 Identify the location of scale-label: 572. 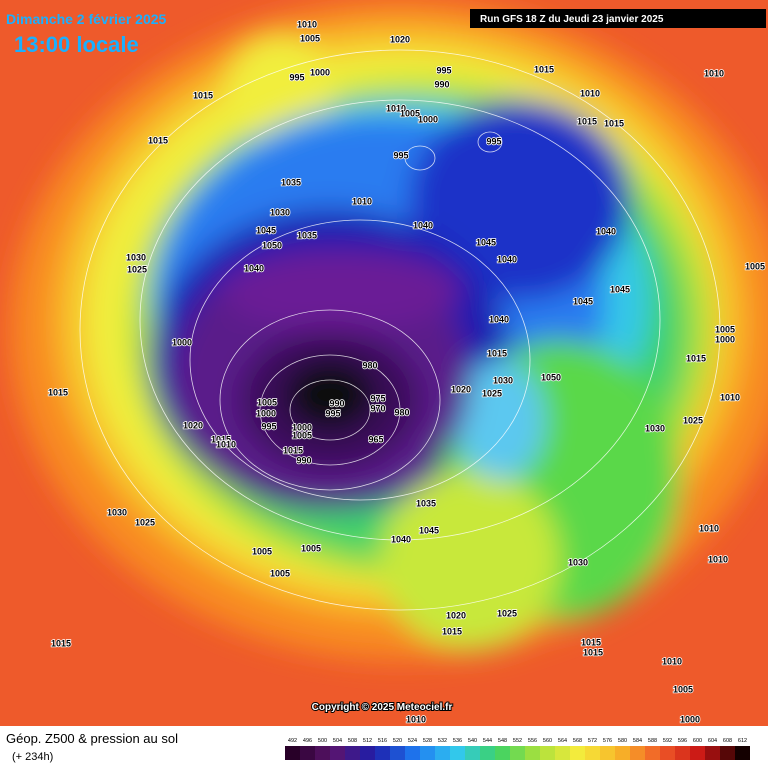
(592, 741).